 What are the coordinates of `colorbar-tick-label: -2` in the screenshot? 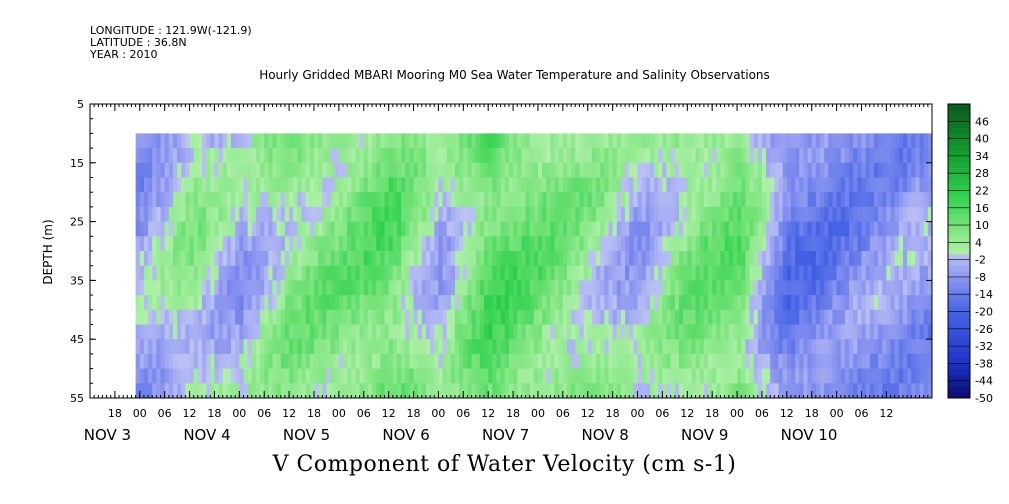 It's located at (980, 260).